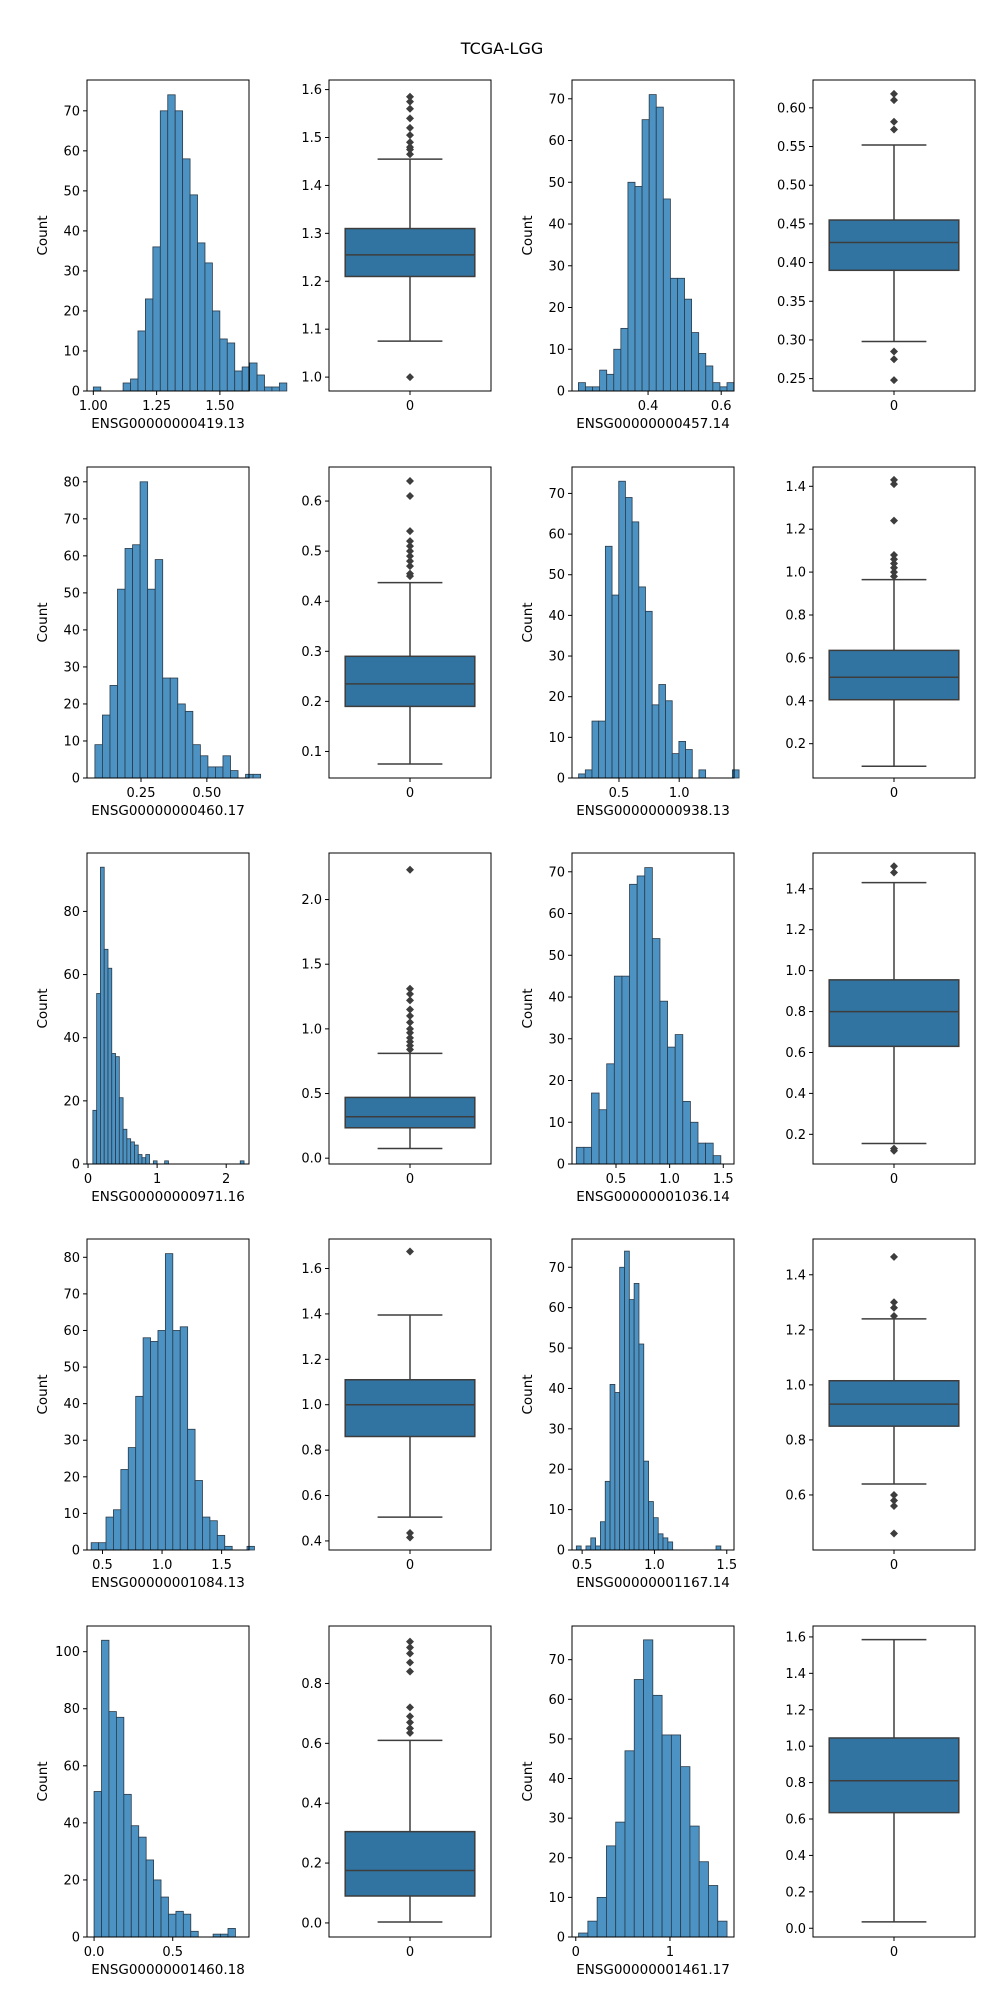 This screenshot has height=2000, width=1000. Describe the element at coordinates (653, 424) in the screenshot. I see `x-axis-label: ENSG00000000457.14` at that location.